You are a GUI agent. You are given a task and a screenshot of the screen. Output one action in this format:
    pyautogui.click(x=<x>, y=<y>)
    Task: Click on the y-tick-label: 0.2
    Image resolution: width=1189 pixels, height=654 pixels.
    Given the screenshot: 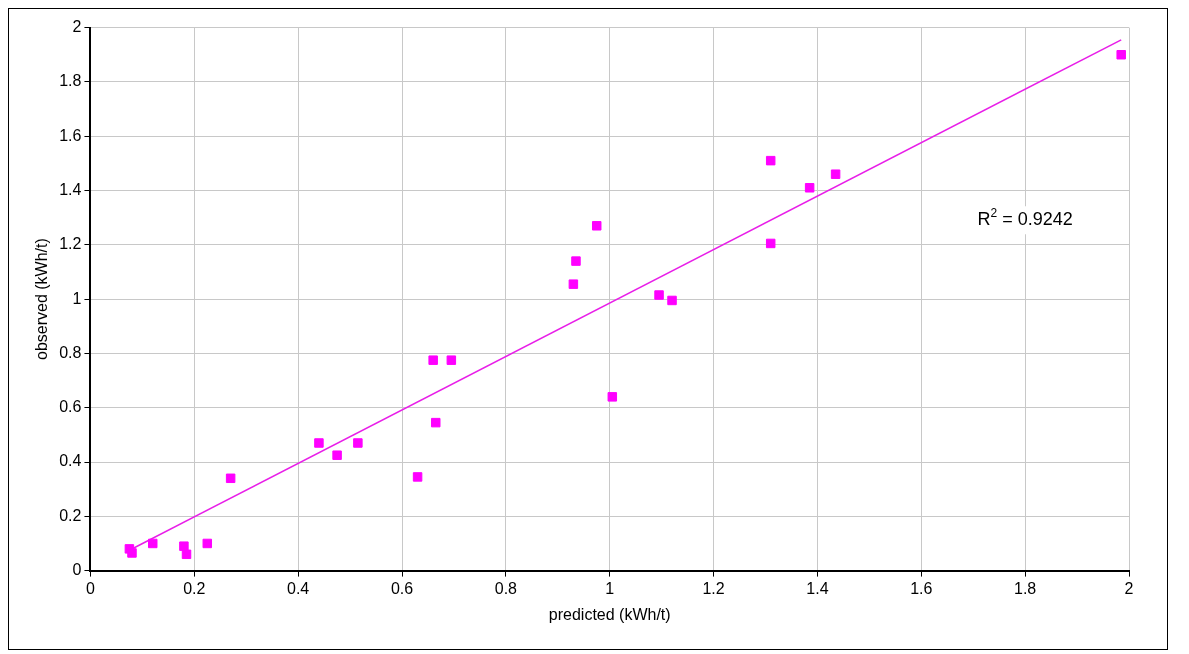 What is the action you would take?
    pyautogui.click(x=70, y=515)
    